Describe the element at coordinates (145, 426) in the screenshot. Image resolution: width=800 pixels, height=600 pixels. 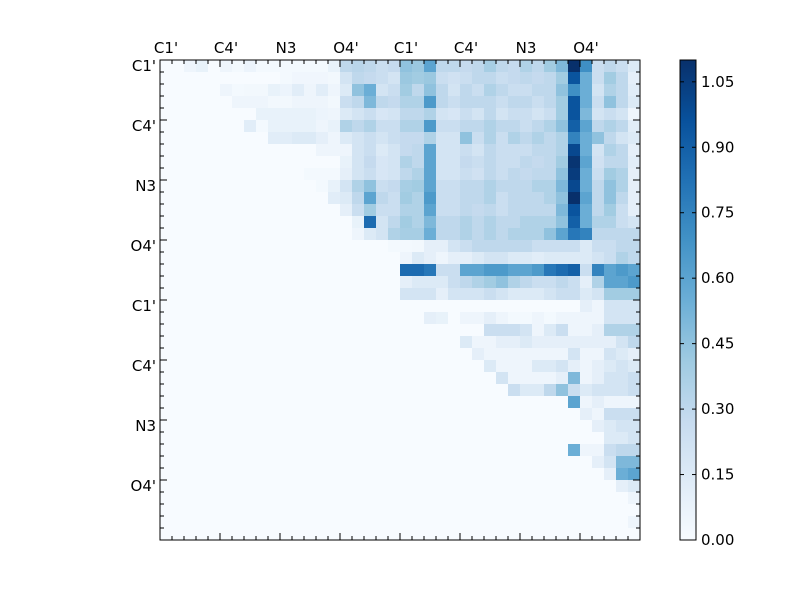
I see `y-tick-label: N3` at that location.